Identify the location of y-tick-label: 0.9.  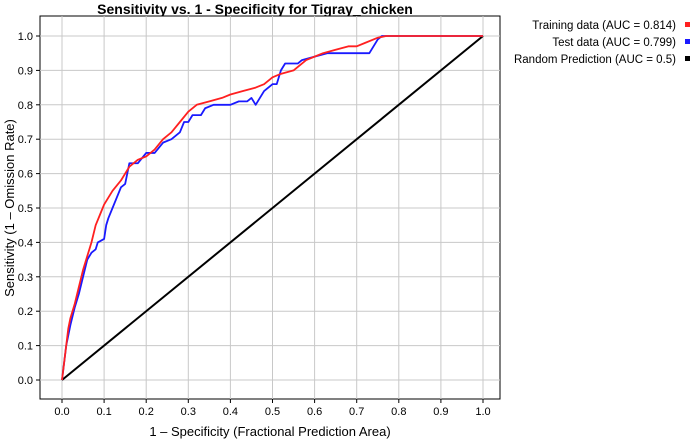
(25, 71).